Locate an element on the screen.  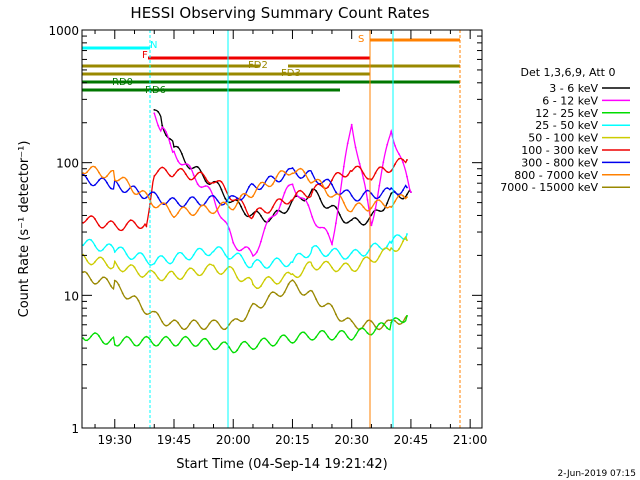
chart-title: HESSI Observing Summary Count Rates is located at coordinates (279, 13).